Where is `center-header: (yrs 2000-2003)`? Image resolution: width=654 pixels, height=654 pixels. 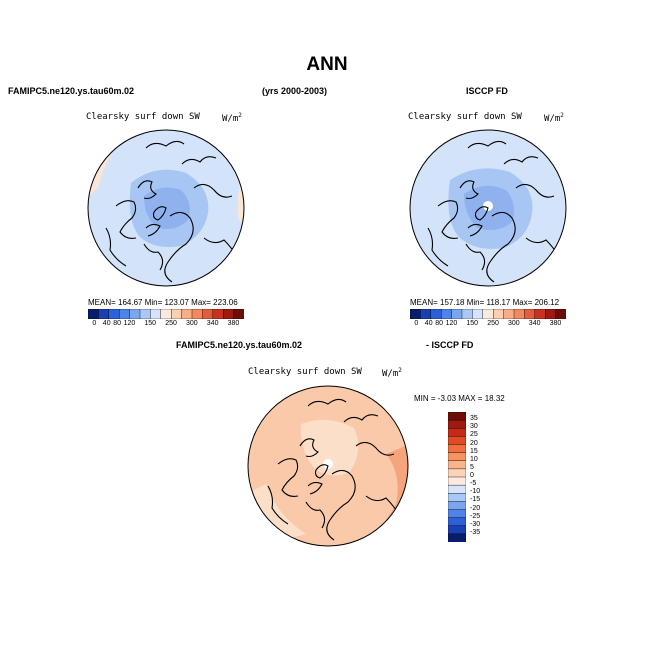
center-header: (yrs 2000-2003) is located at coordinates (295, 91).